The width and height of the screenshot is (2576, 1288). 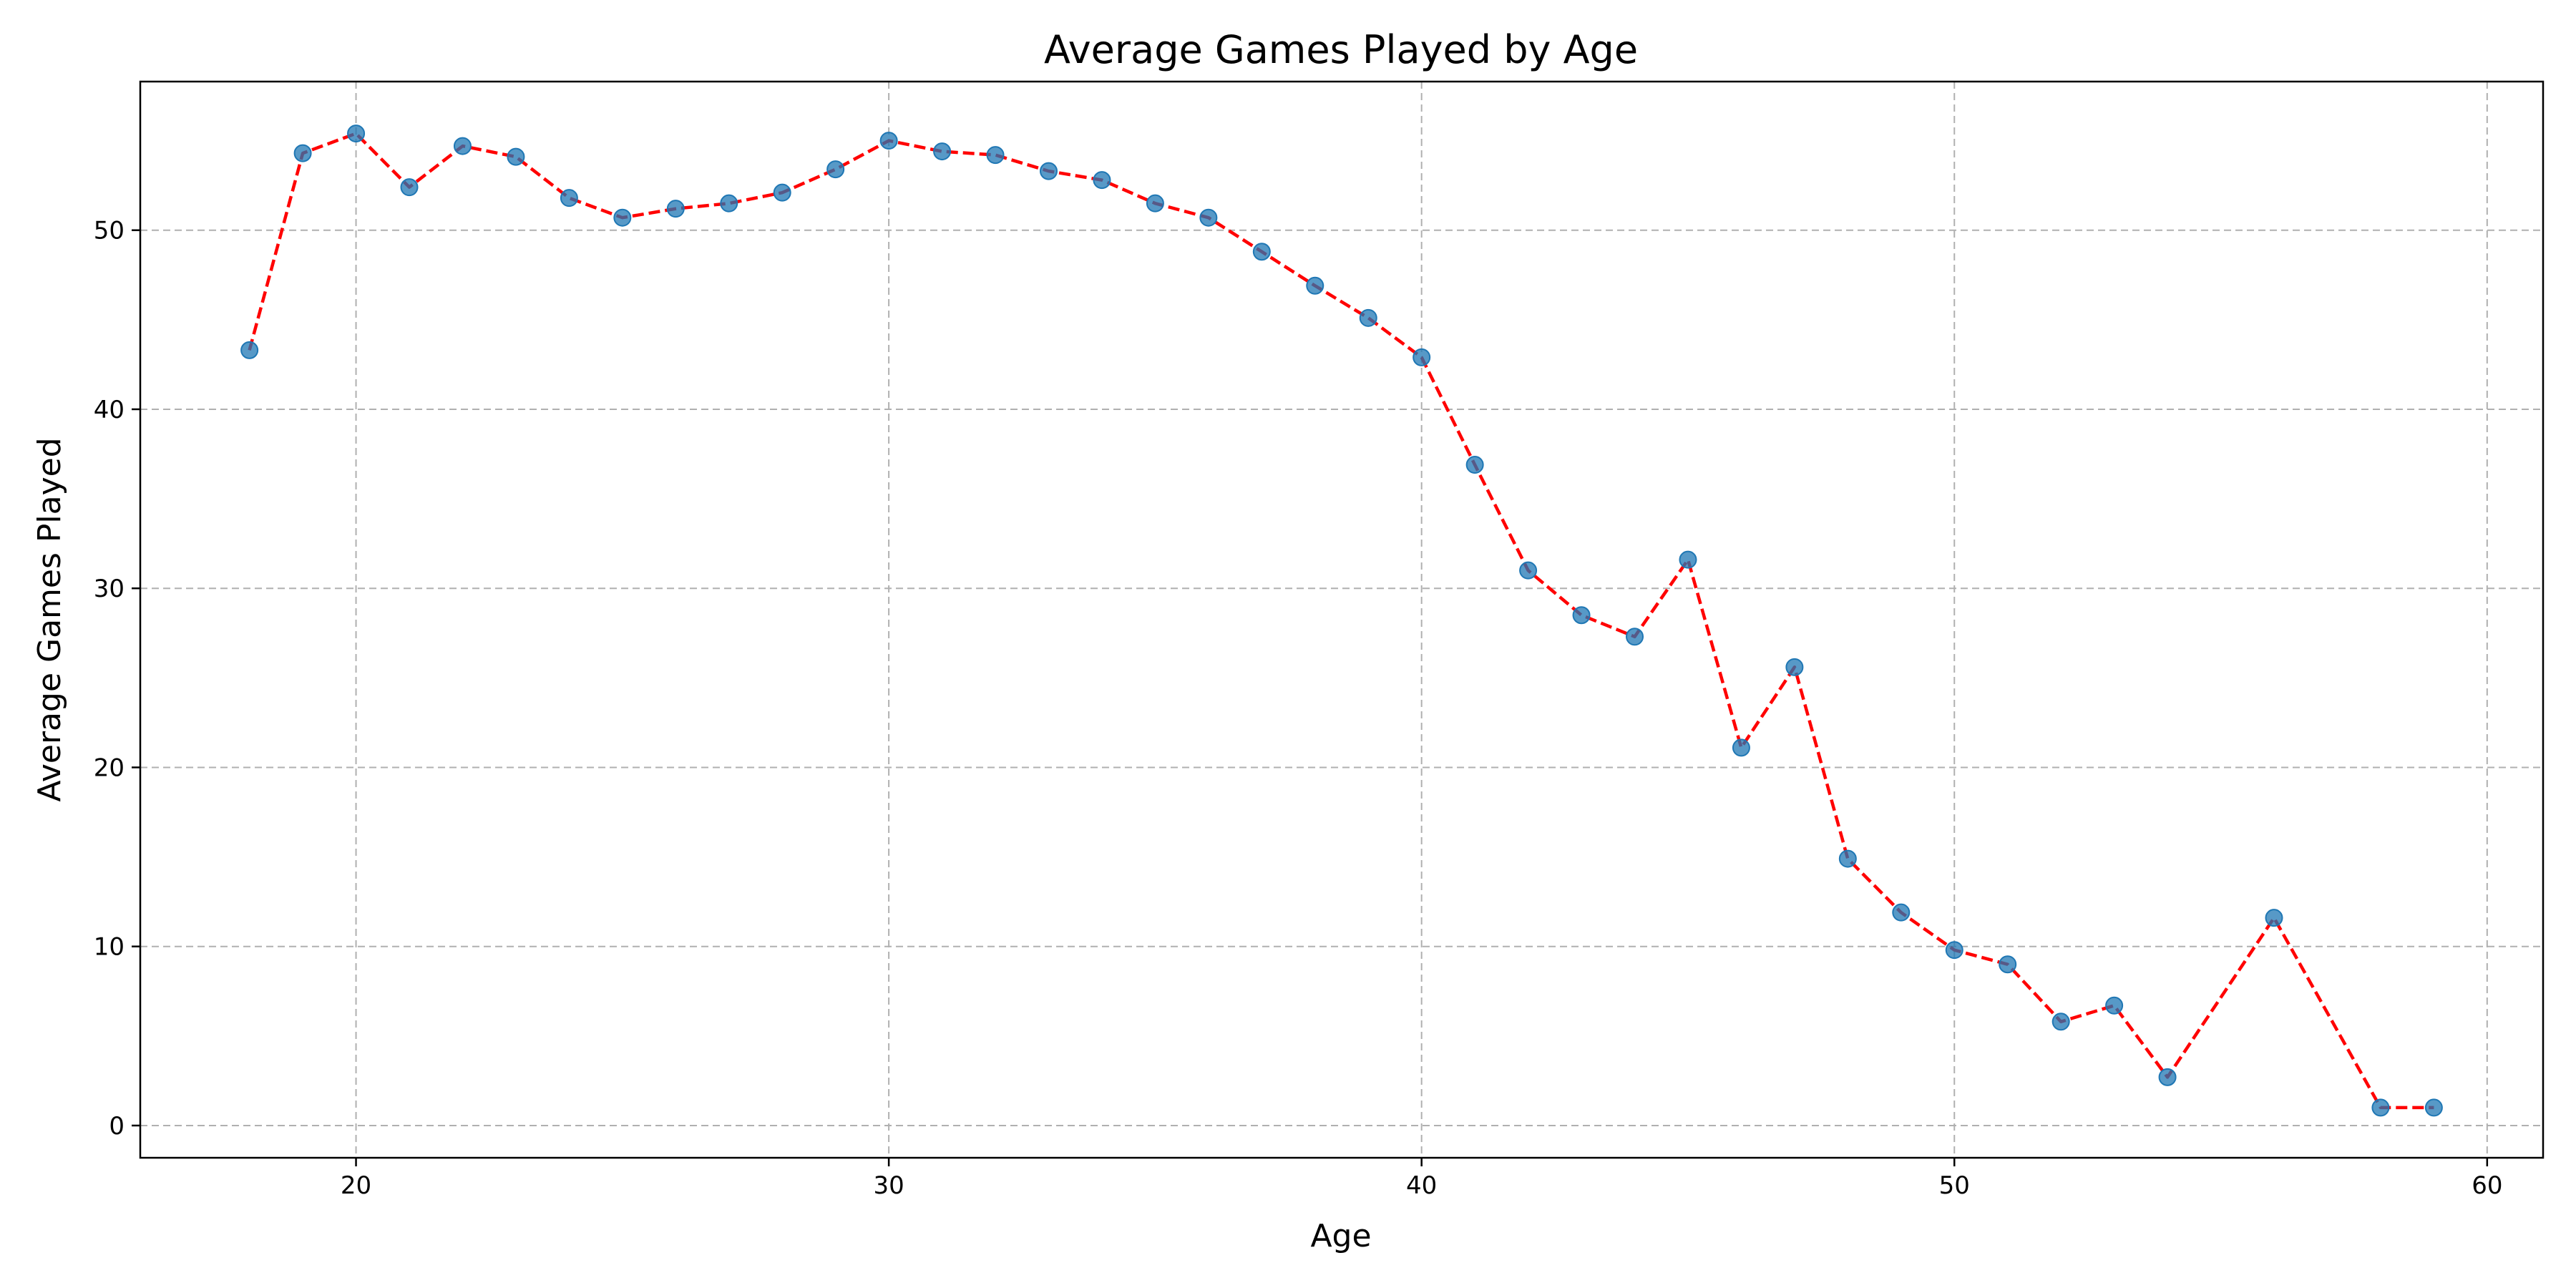 I want to click on x-tick-label: 50, so click(x=1954, y=1185).